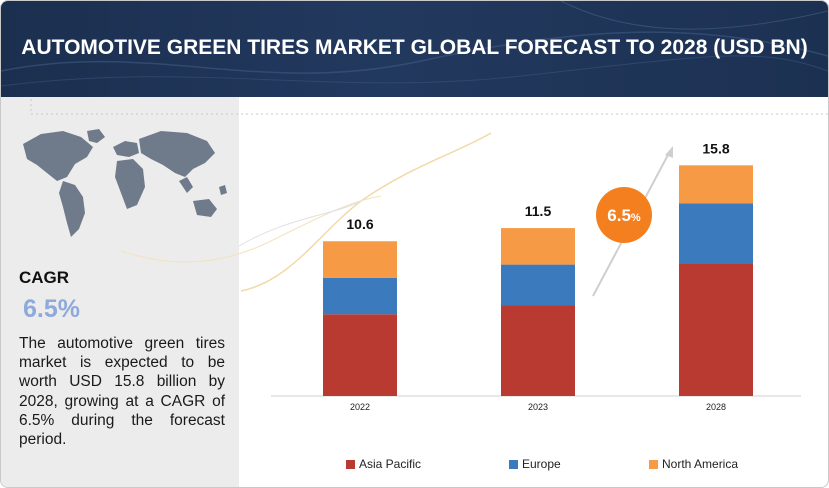 The width and height of the screenshot is (829, 488). Describe the element at coordinates (716, 329) in the screenshot. I see `bar-asia-pacific-2028` at that location.